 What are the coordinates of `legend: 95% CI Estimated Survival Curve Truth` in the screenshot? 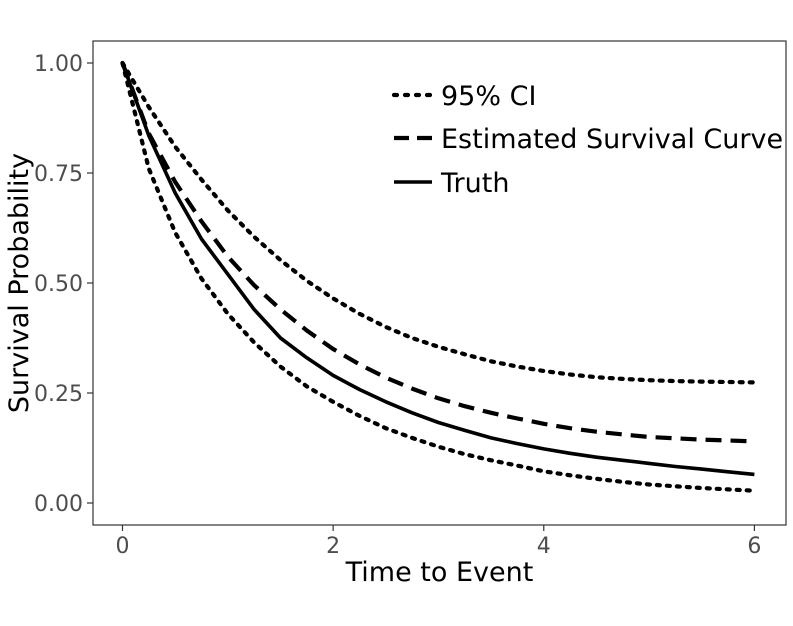 It's located at (587, 140).